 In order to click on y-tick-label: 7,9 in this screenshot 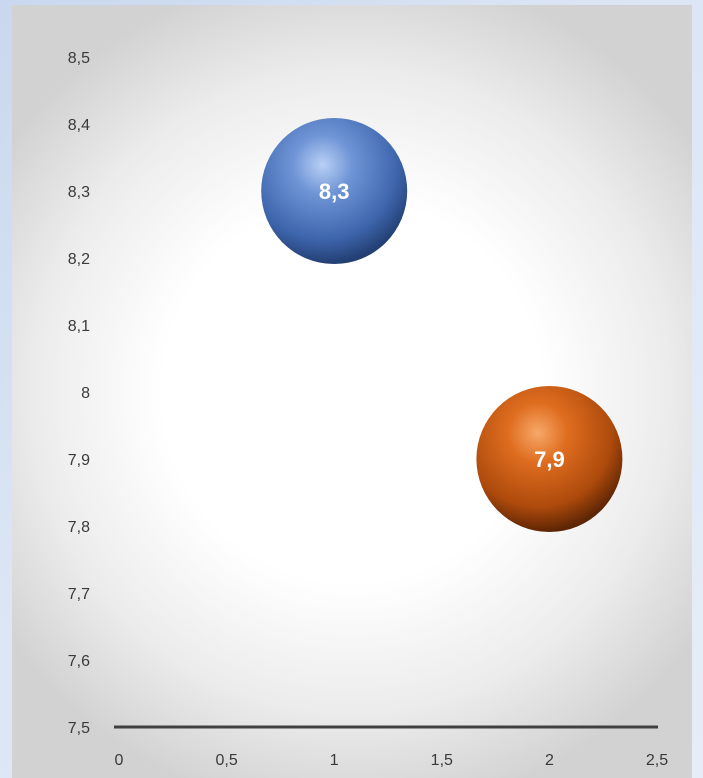, I will do `click(79, 460)`.